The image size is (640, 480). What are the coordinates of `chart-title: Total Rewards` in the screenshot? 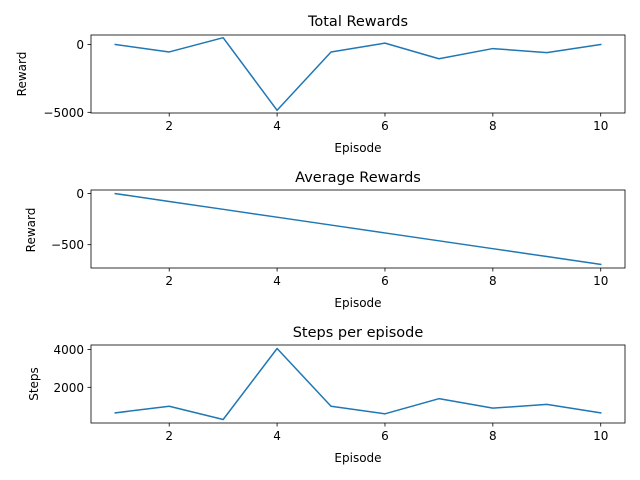 It's located at (357, 22).